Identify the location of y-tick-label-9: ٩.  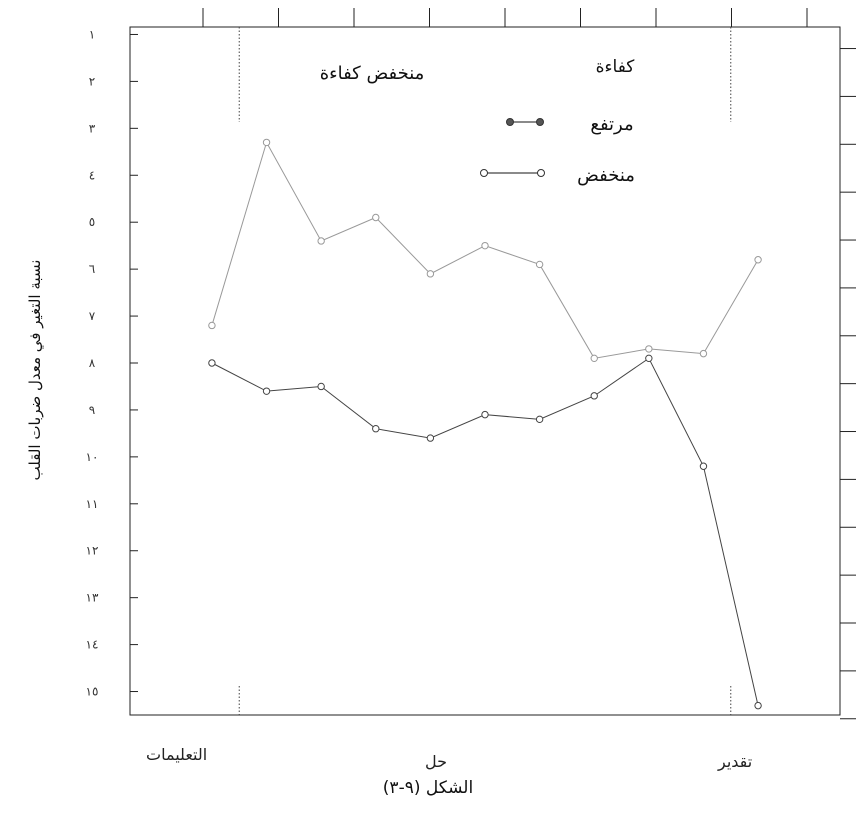
(92, 410).